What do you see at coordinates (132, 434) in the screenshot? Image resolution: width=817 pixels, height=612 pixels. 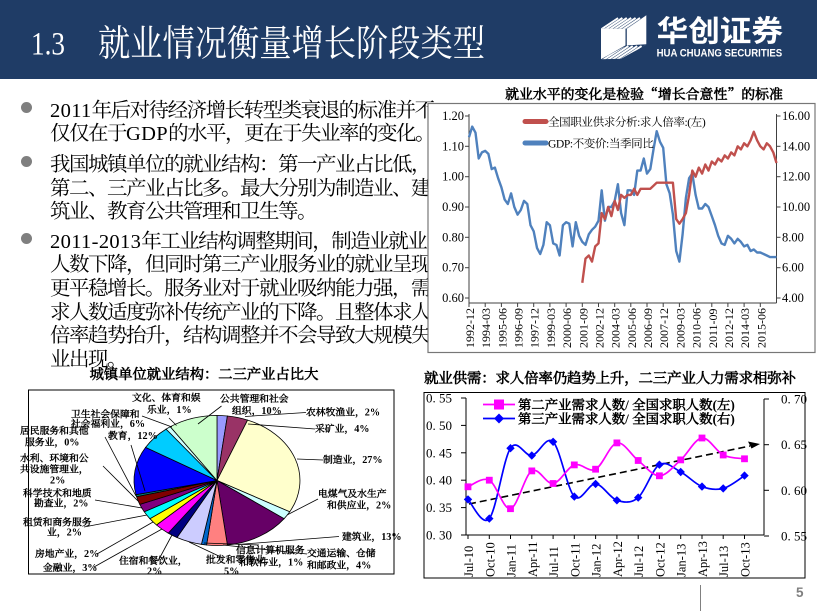 I see `svg-text: 教育，12%` at bounding box center [132, 434].